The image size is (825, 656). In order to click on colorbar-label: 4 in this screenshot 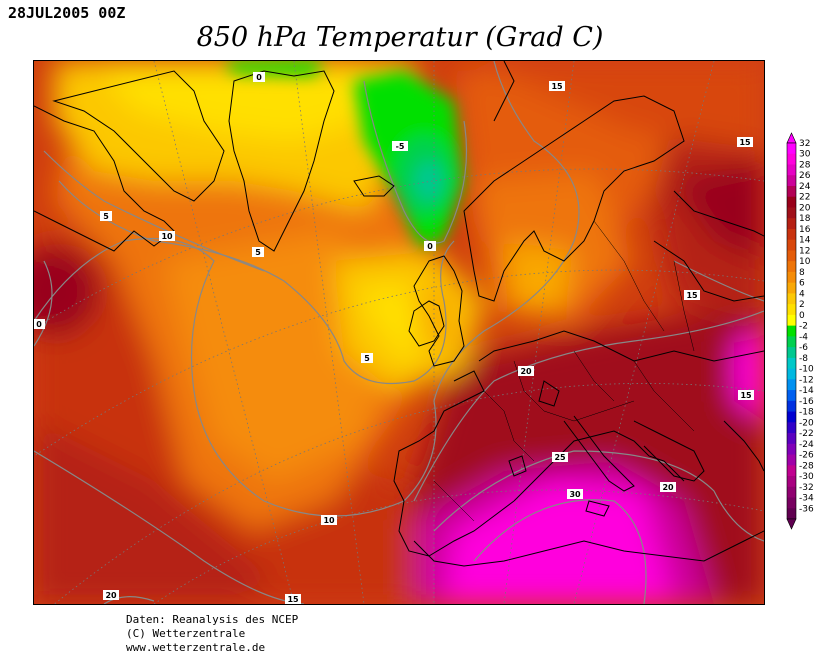, I will do `click(802, 294)`.